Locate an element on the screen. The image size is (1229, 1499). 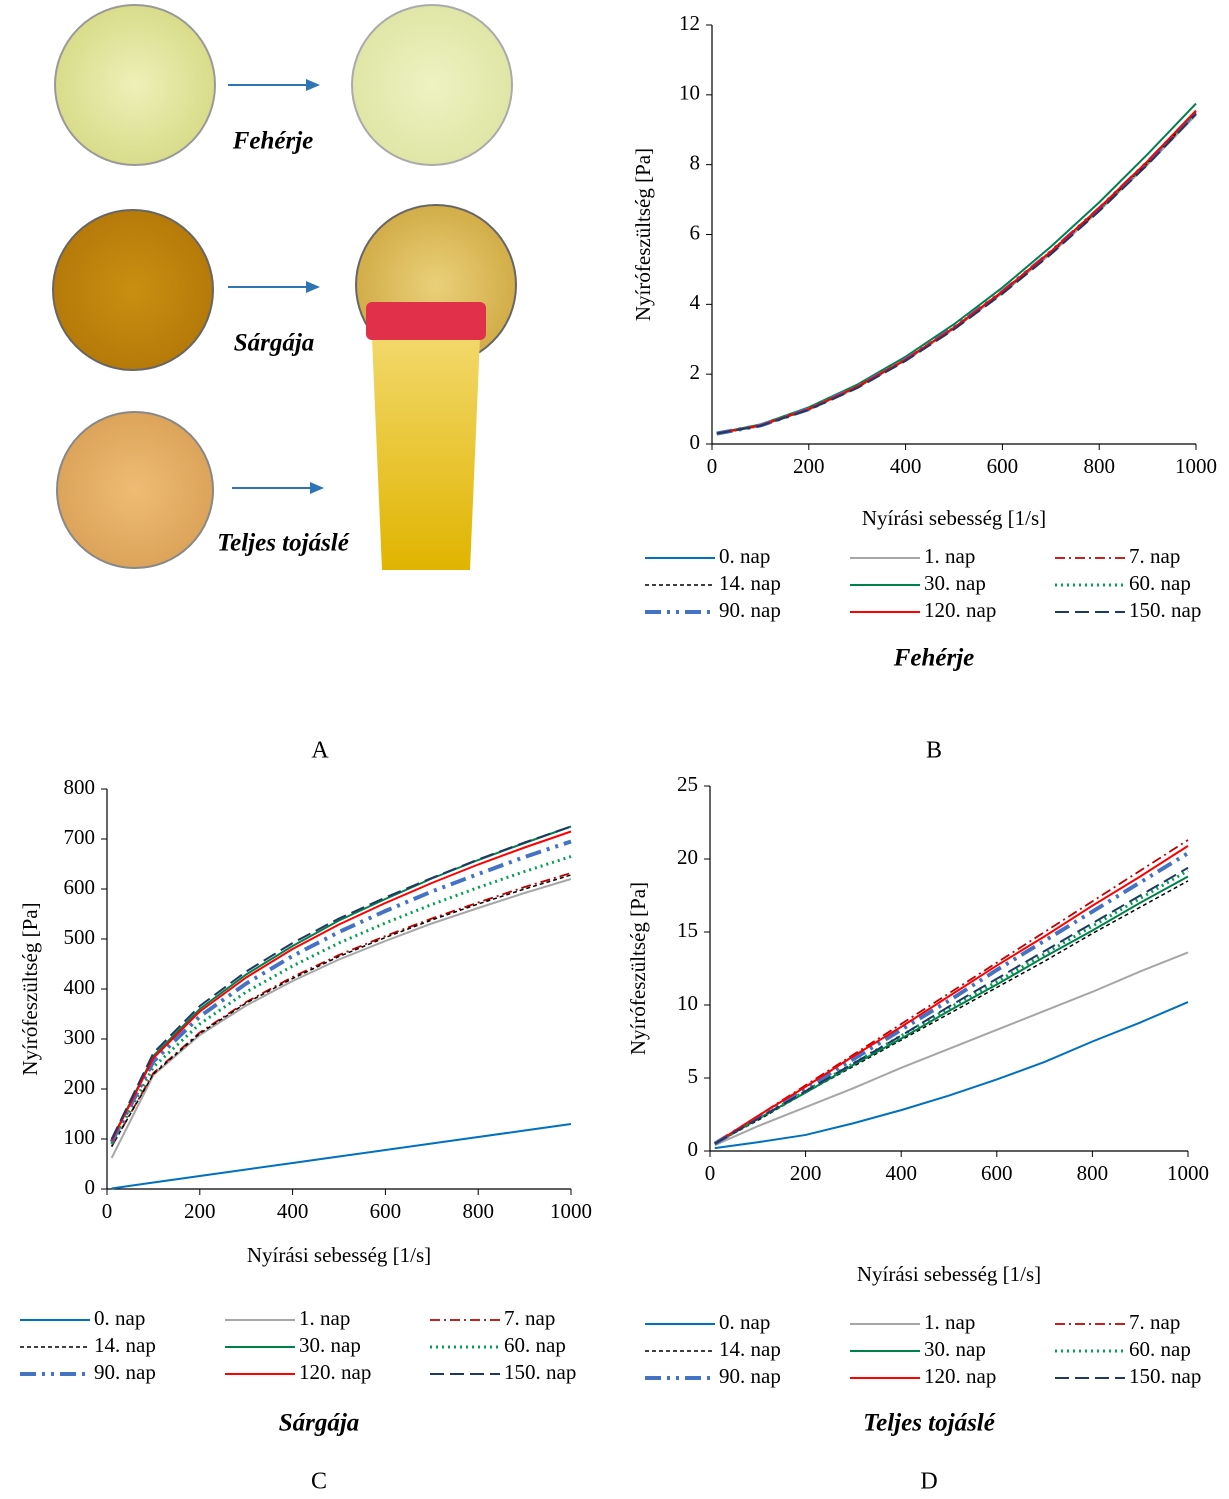
y-tick-label: 500 is located at coordinates (80, 937).